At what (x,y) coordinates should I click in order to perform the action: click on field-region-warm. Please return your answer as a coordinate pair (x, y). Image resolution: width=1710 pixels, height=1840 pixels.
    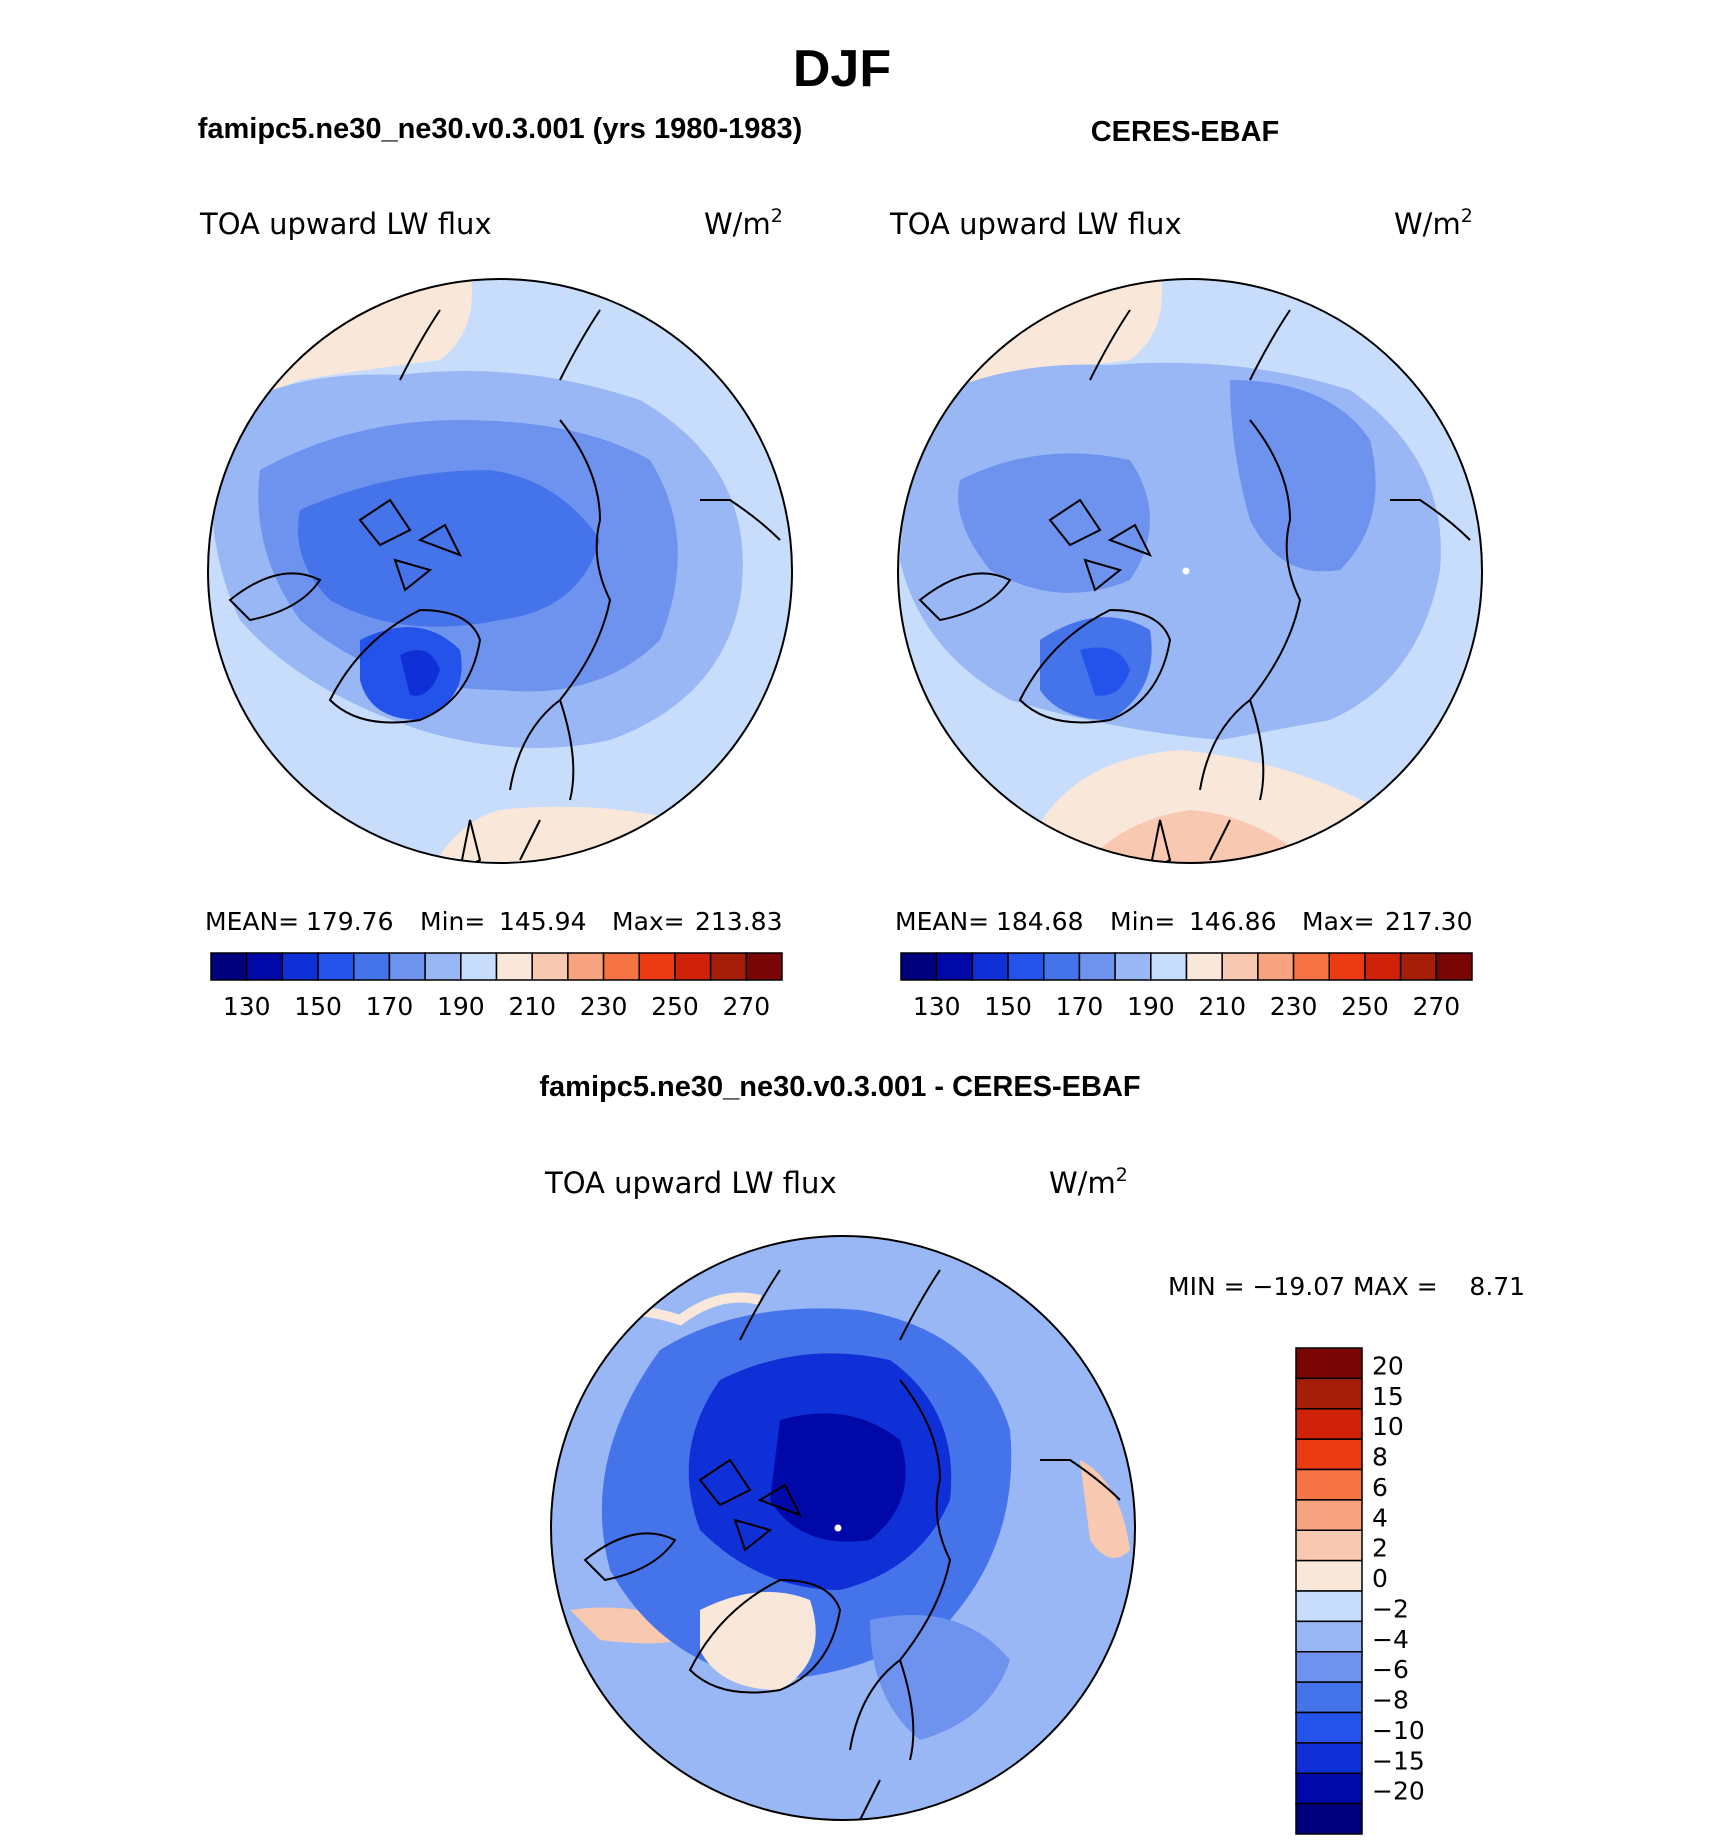
    Looking at the image, I should click on (1105, 1509).